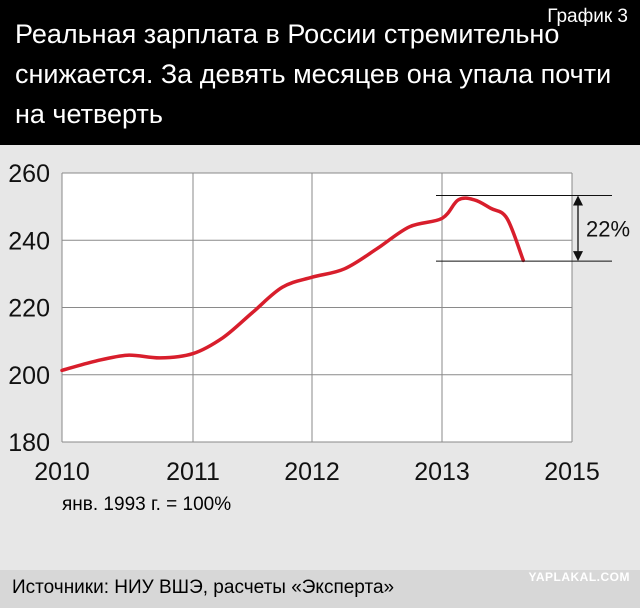  I want to click on x-tick-label: 2010, so click(62, 472).